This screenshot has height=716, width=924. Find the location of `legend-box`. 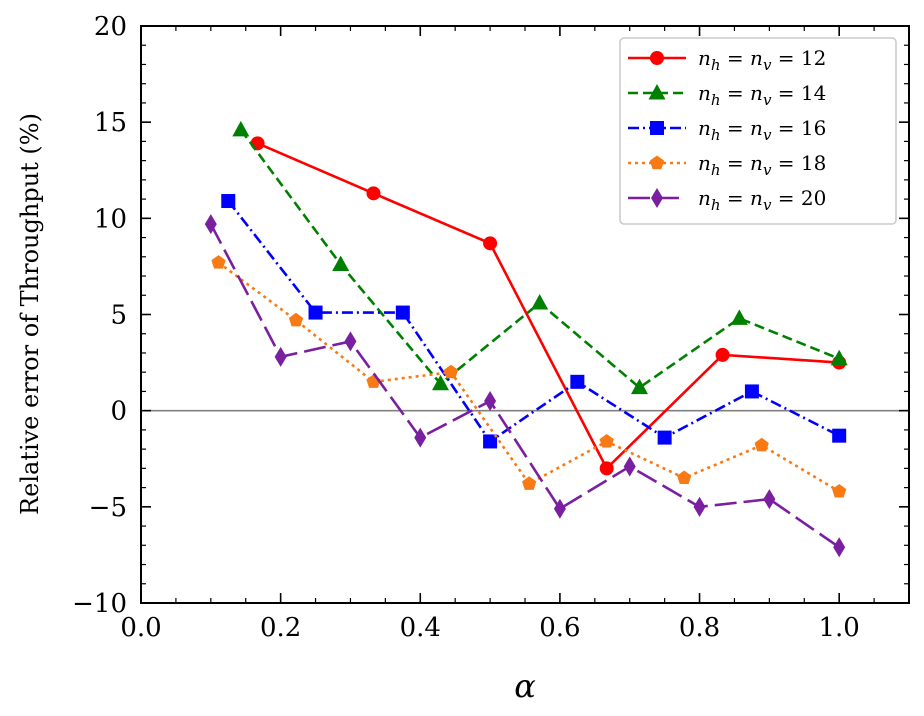

legend-box is located at coordinates (758, 131).